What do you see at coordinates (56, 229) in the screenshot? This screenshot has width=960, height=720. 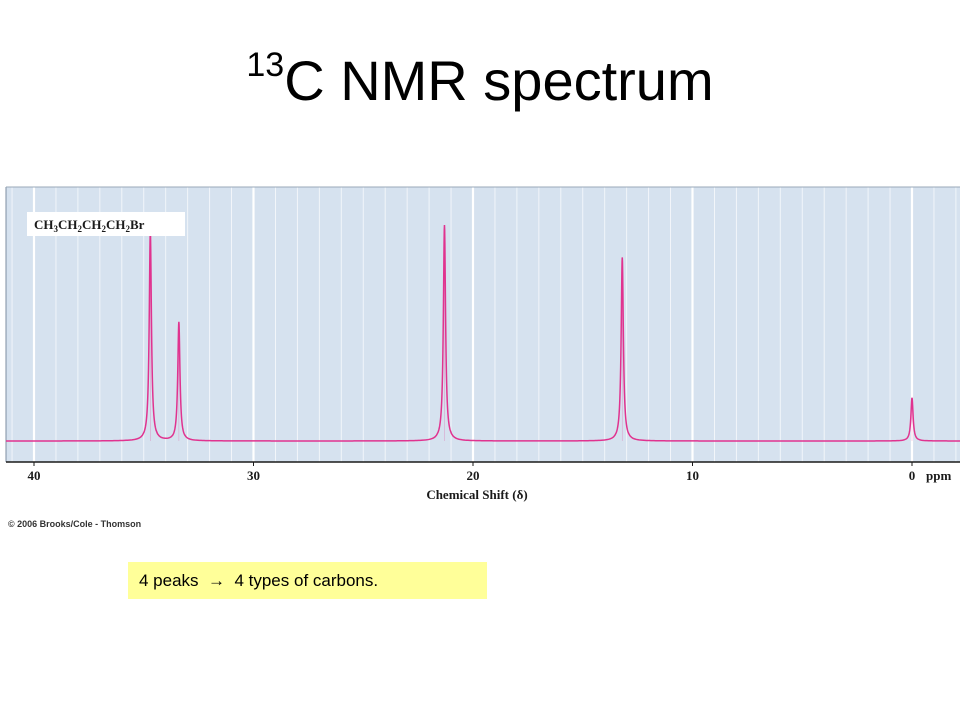 I see `formula-subscript: 3` at bounding box center [56, 229].